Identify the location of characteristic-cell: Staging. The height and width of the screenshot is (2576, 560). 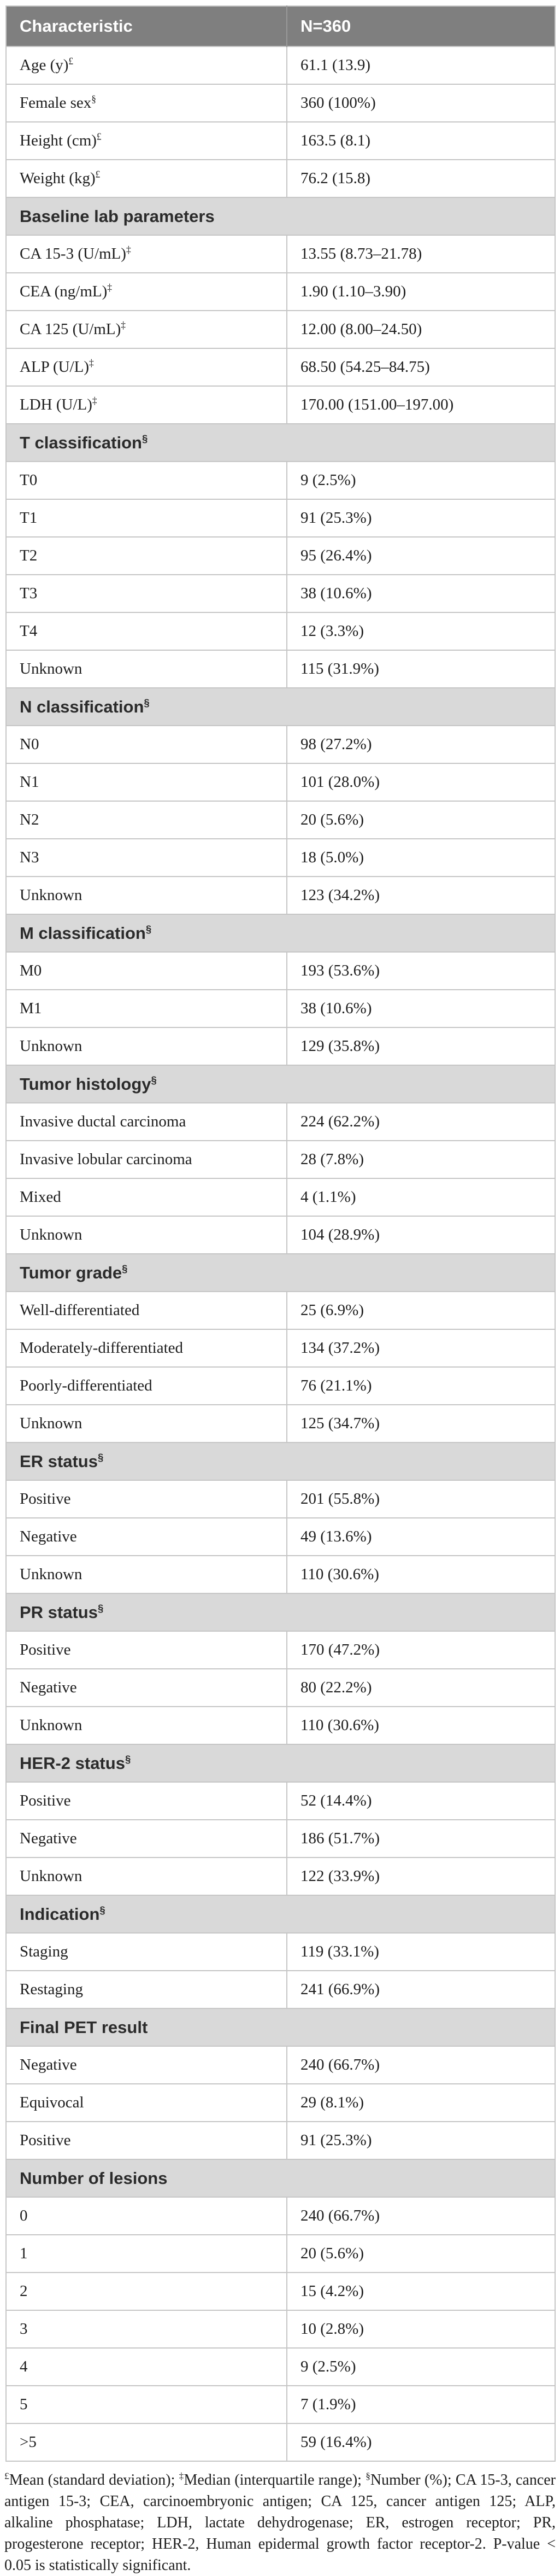
(147, 1951).